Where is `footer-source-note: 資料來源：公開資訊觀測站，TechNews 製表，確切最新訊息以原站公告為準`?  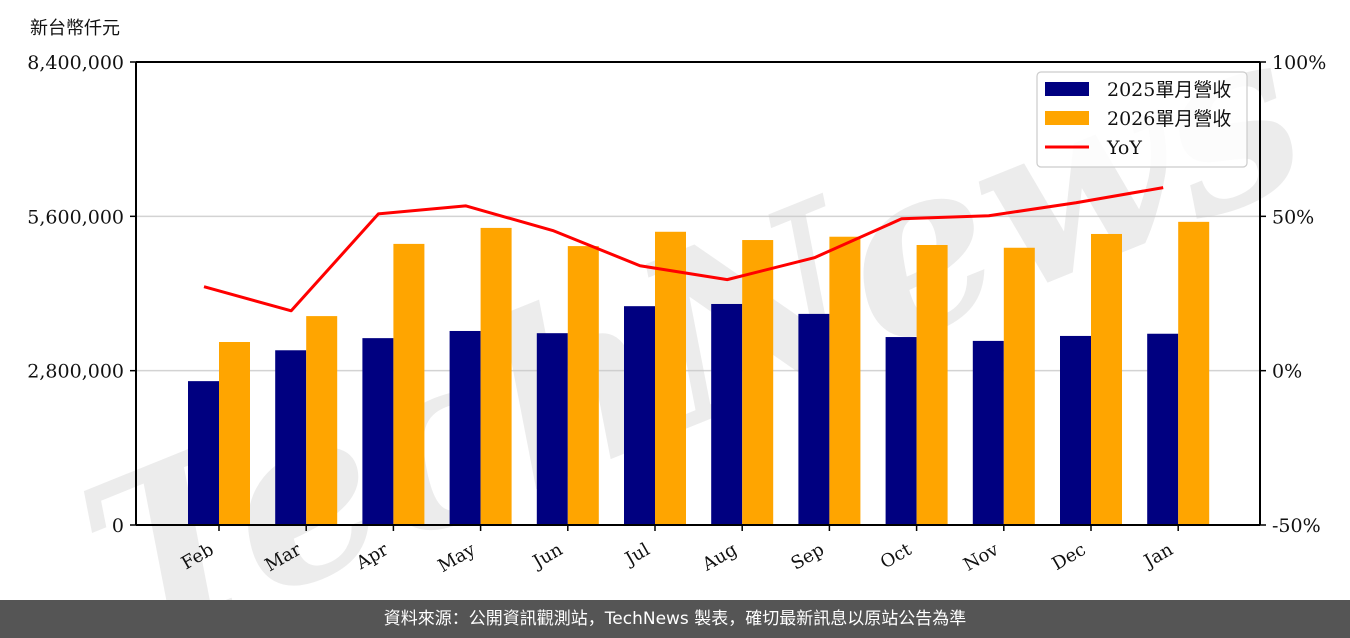
footer-source-note: 資料來源：公開資訊觀測站，TechNews 製表，確切最新訊息以原站公告為準 is located at coordinates (675, 619).